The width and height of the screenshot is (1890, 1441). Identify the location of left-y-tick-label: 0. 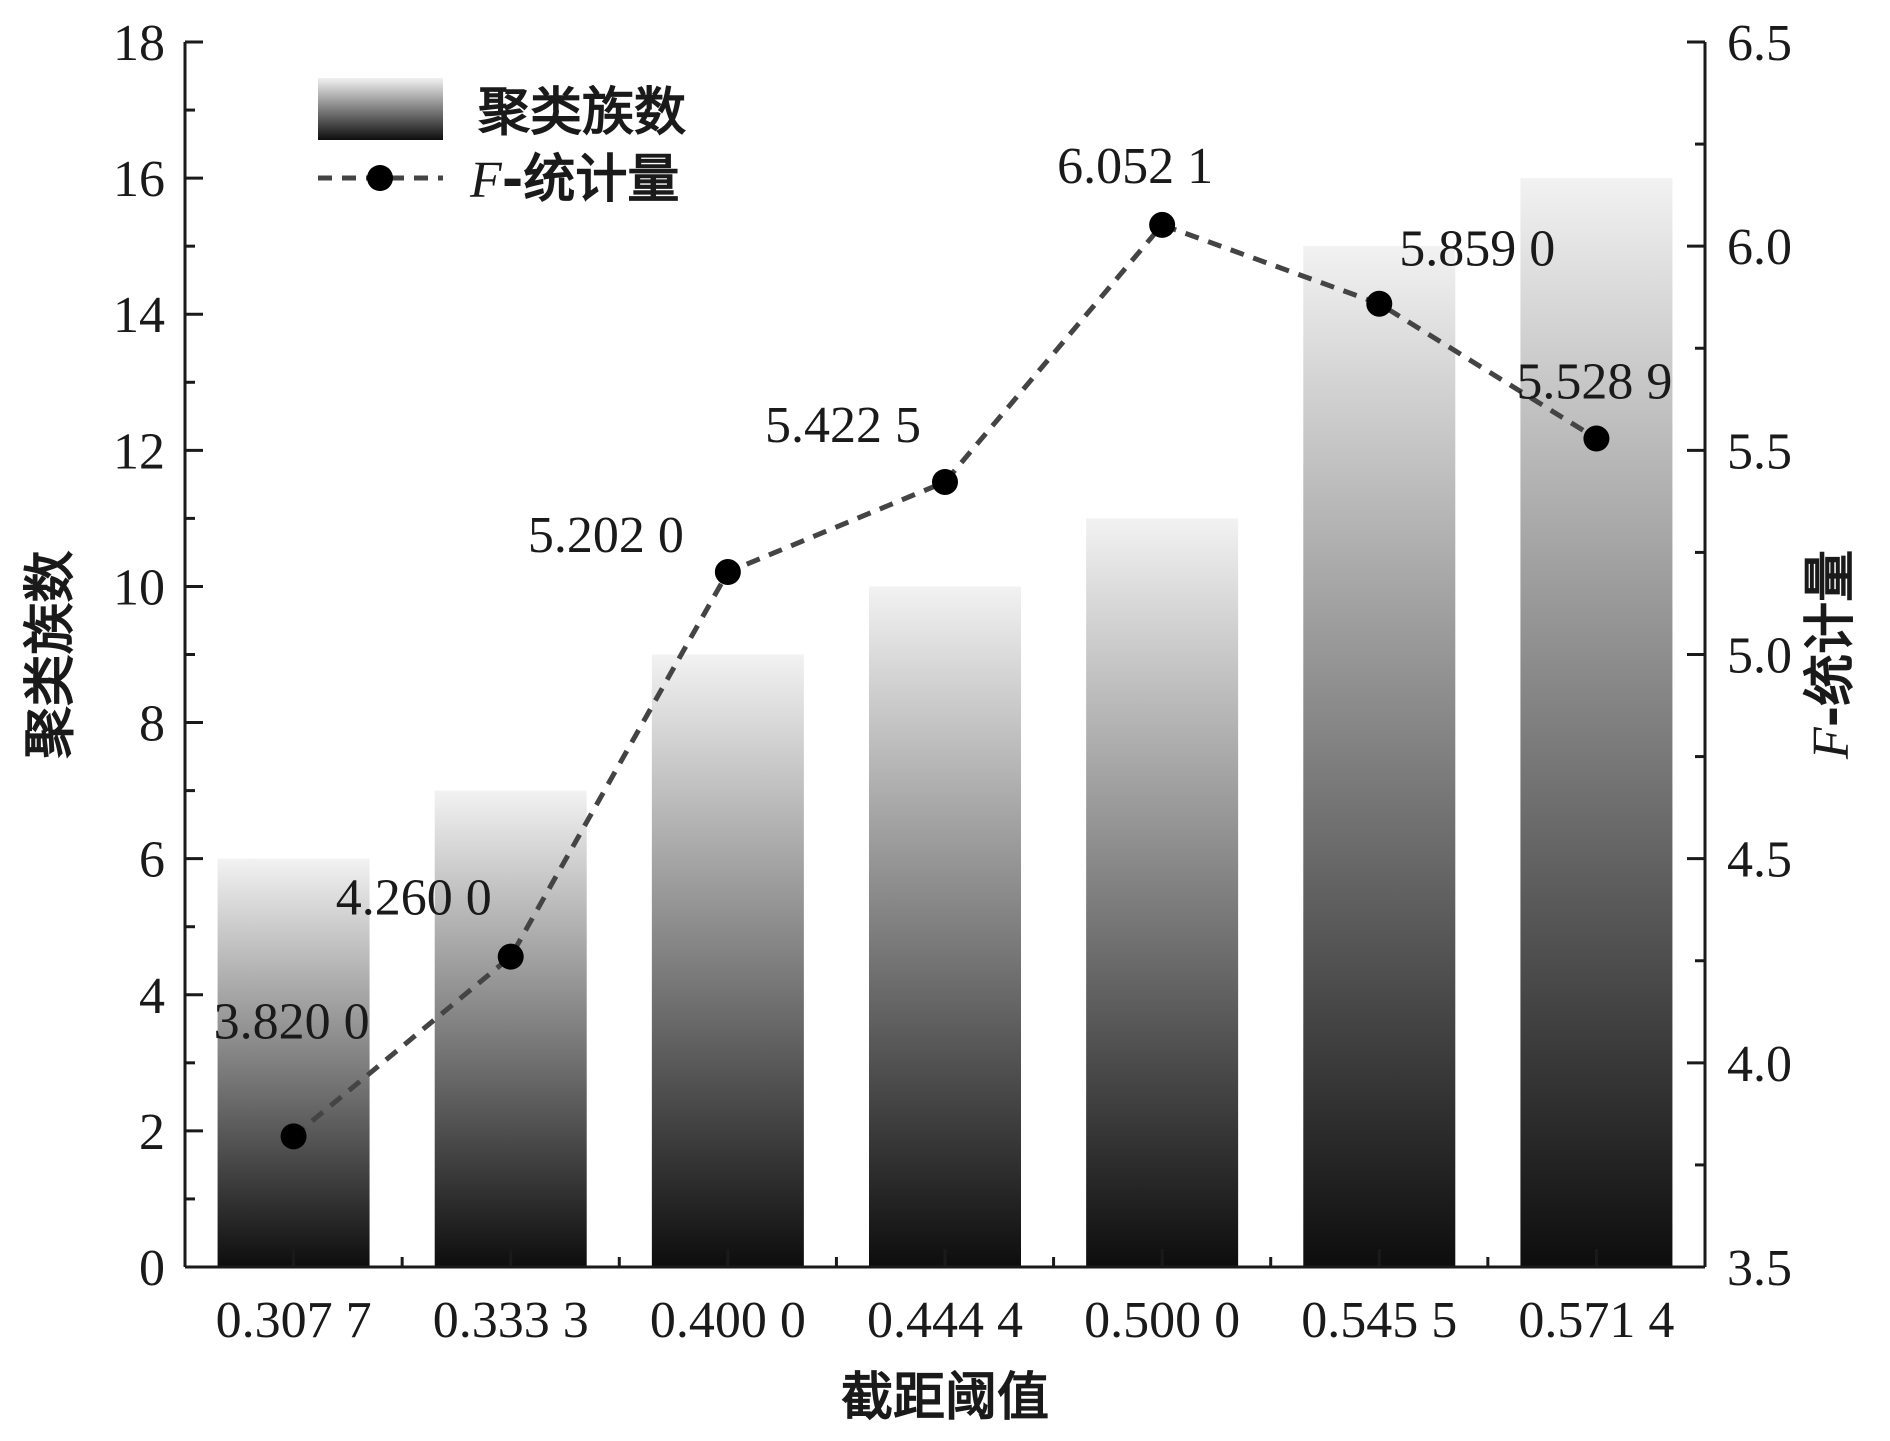
(152, 1268).